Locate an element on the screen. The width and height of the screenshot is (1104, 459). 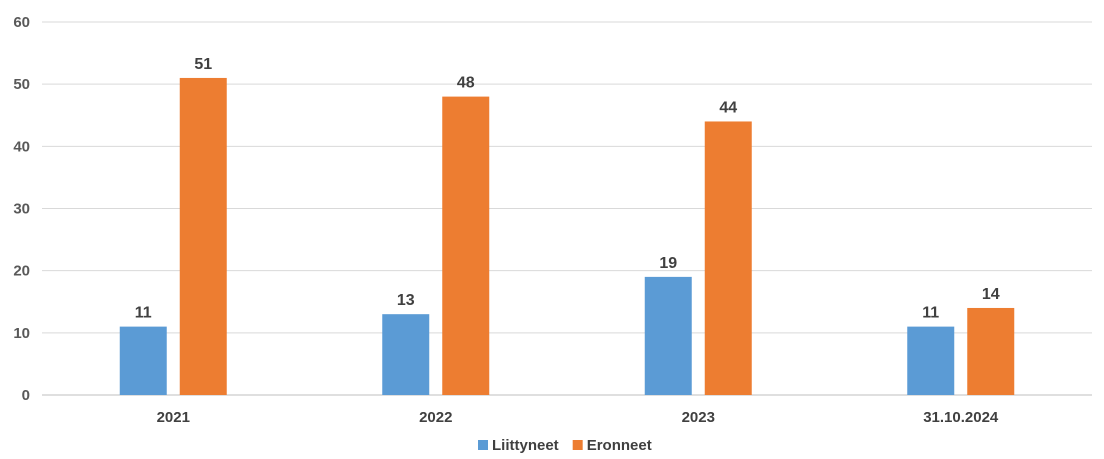
y-tick-label: 30 is located at coordinates (21, 209).